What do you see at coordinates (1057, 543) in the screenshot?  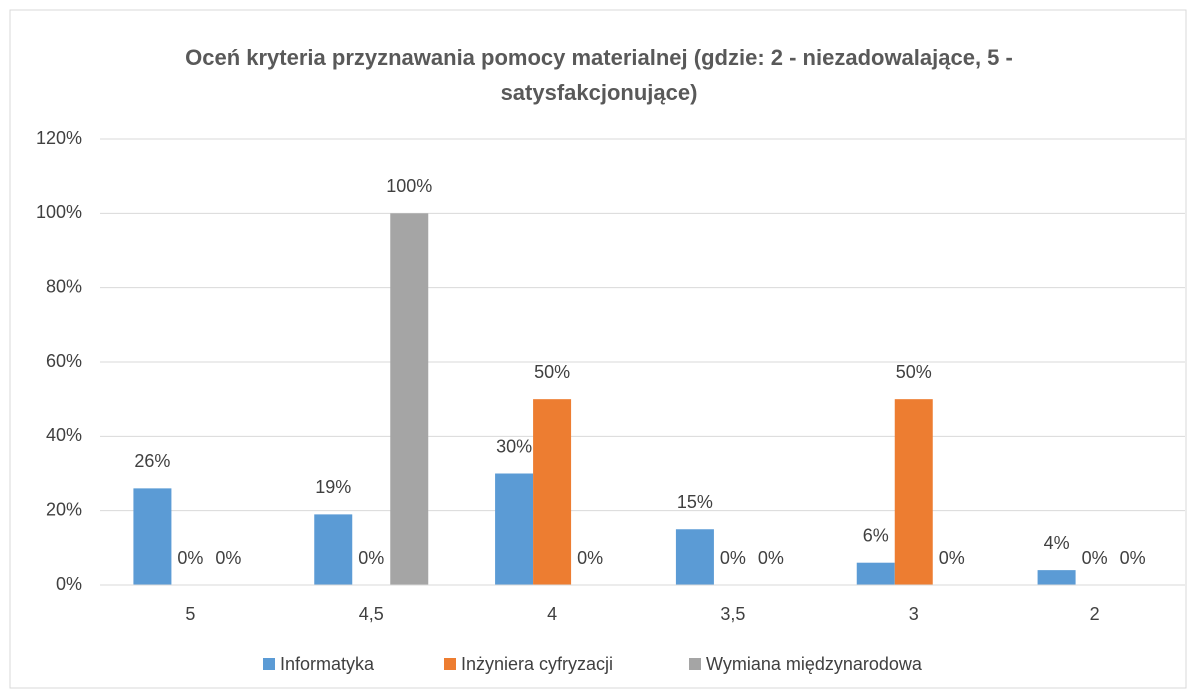 I see `data-label: 4%` at bounding box center [1057, 543].